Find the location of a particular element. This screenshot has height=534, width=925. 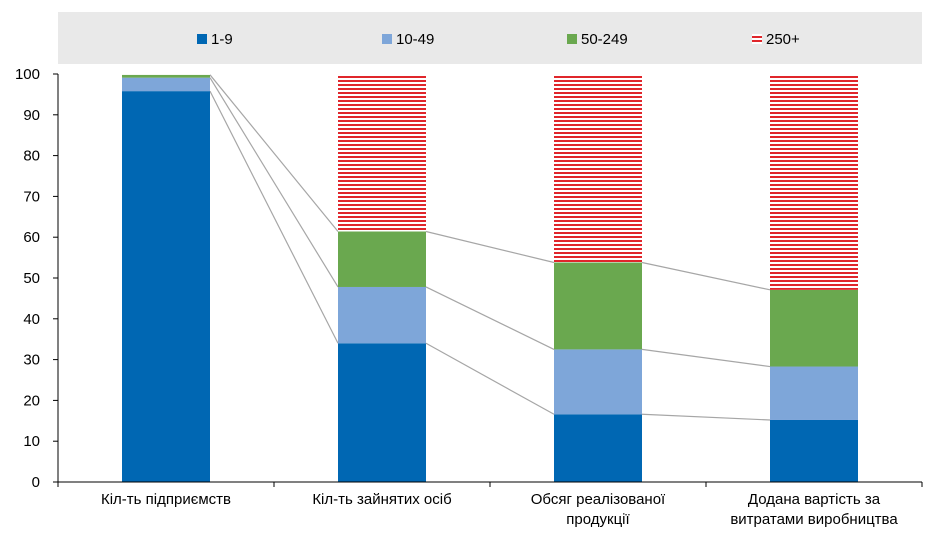

y-axis-ticks: 0 10 20 30 40 50 60 70 80 90 100 is located at coordinates (36, 278).